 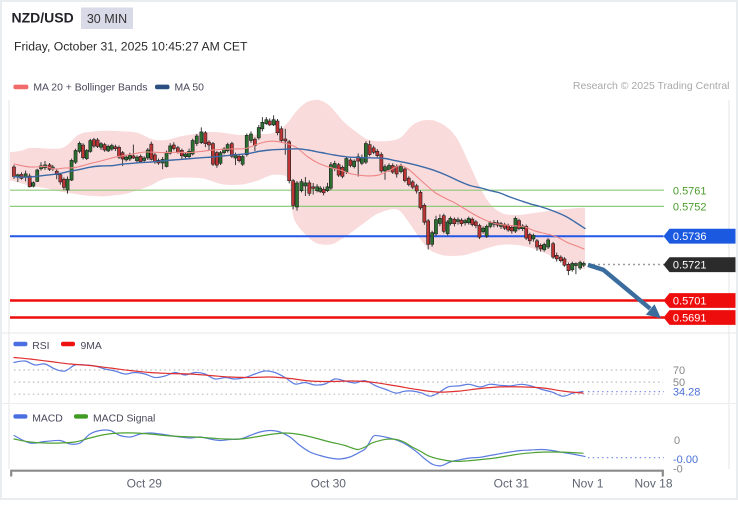 I want to click on svg-text: 34.28, so click(x=687, y=393).